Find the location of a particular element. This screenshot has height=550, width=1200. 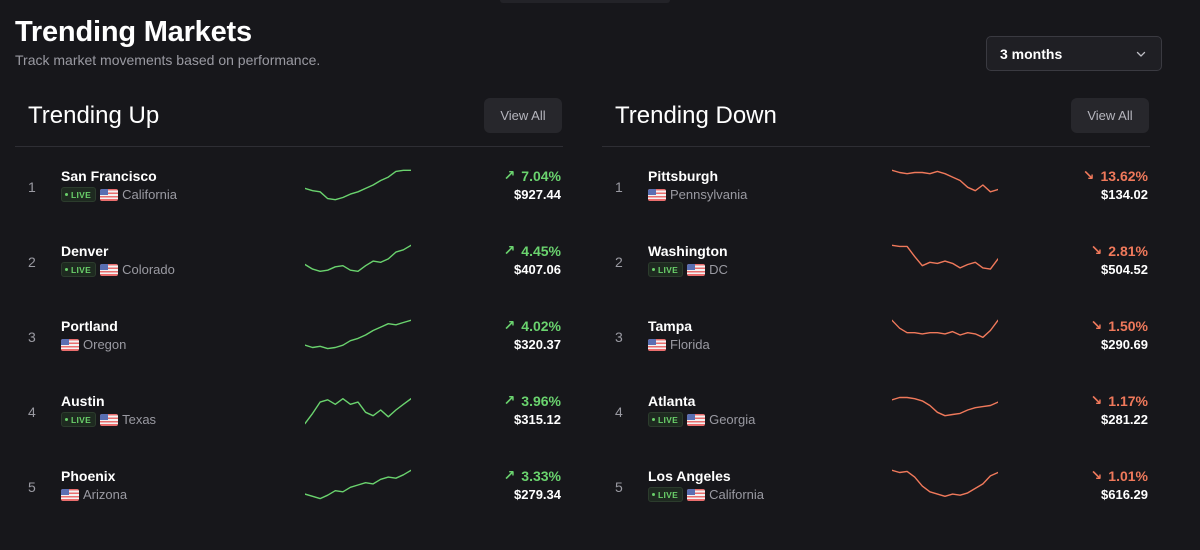

market-price: $290.69 is located at coordinates (1124, 344).